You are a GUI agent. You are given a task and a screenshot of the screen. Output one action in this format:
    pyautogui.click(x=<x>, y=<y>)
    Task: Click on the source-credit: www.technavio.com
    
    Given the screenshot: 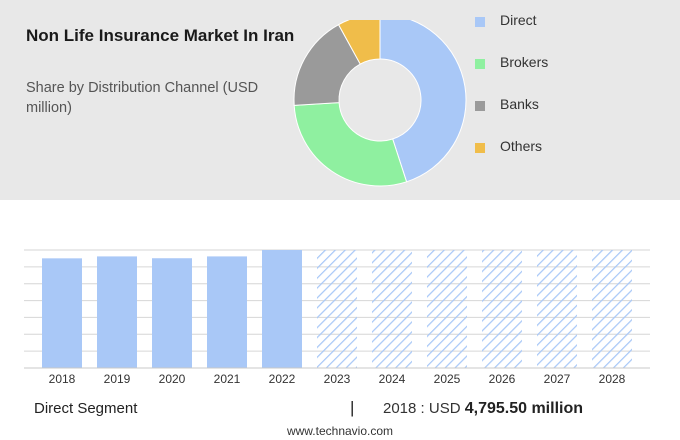 What is the action you would take?
    pyautogui.click(x=340, y=431)
    